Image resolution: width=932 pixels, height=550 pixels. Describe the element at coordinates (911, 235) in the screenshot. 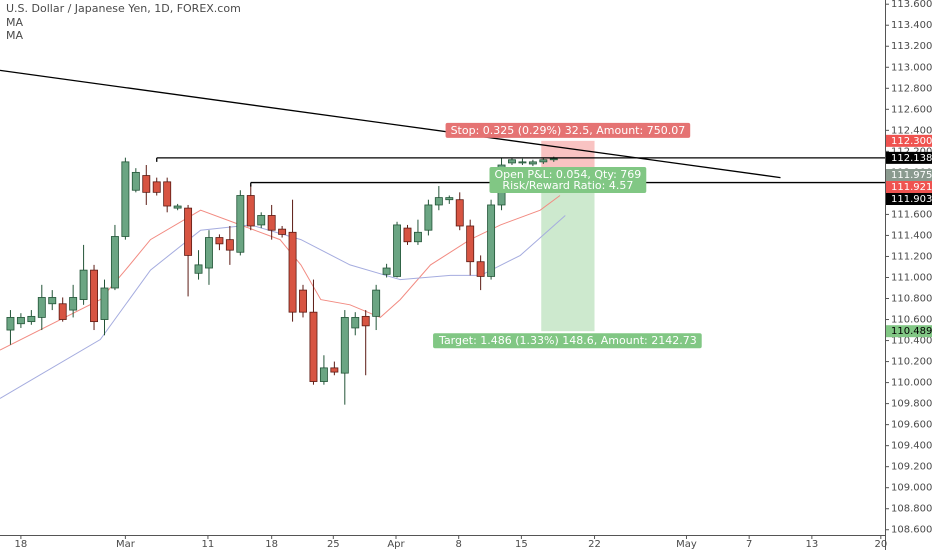

I see `y-tick-label: 111.400` at that location.